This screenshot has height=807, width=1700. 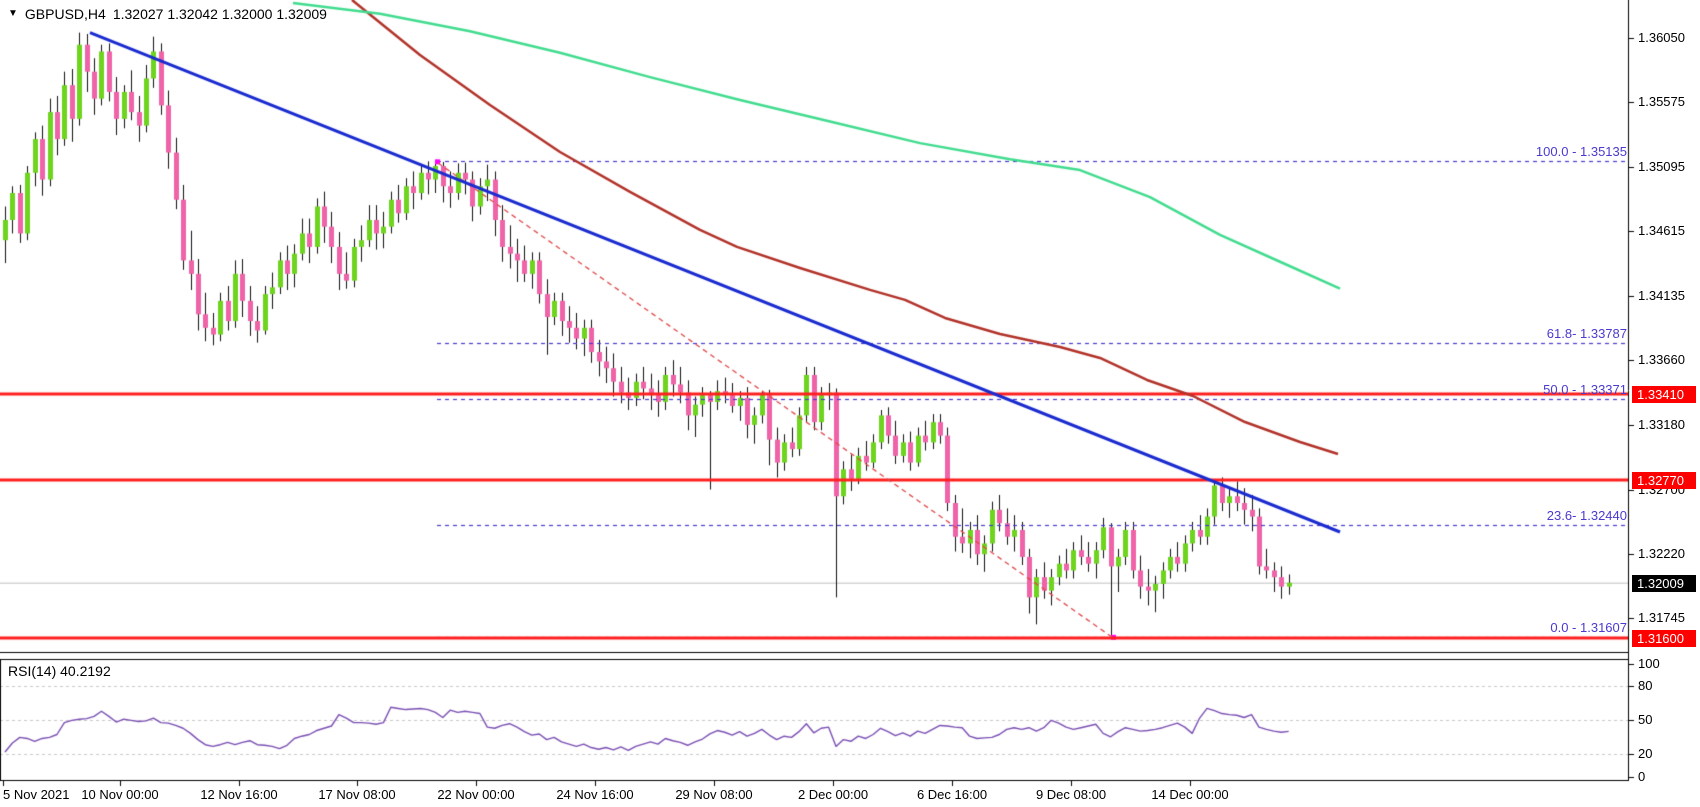 What do you see at coordinates (1645, 720) in the screenshot?
I see `rsi-scale-label: 50` at bounding box center [1645, 720].